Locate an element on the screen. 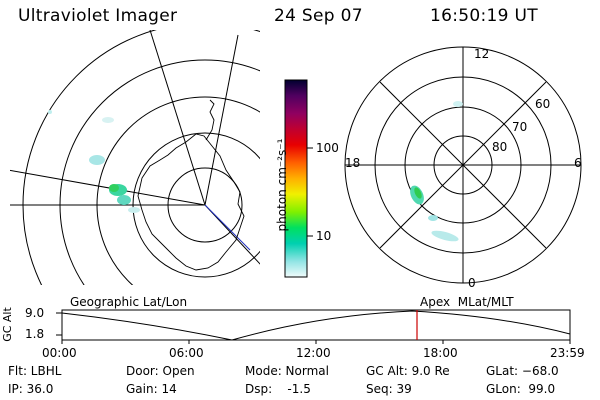 This screenshot has width=600, height=400. apex-coords-label: Apex MLat/MLT is located at coordinates (467, 302).